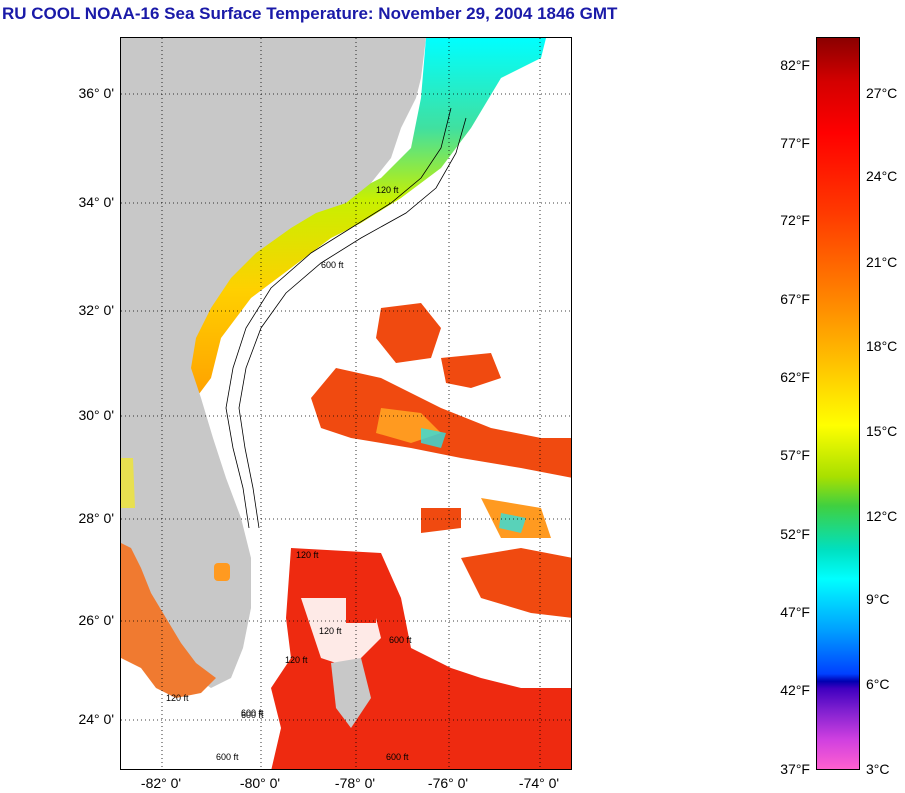 The height and width of the screenshot is (793, 905). I want to click on cb-f-42: 42°F, so click(795, 690).